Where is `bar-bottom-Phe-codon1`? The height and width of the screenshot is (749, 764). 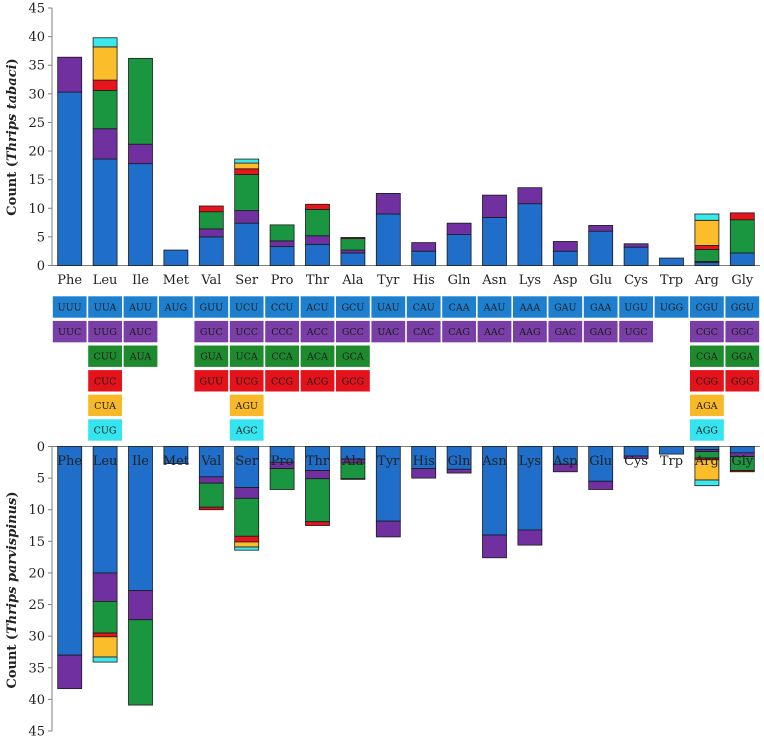
bar-bottom-Phe-codon1 is located at coordinates (70, 551).